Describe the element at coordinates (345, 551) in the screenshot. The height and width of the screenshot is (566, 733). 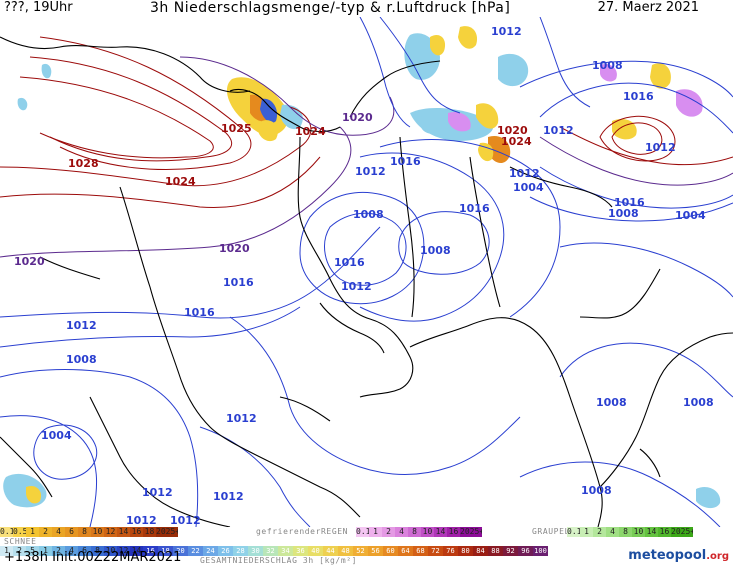
I see `legend-total-swatch: 48` at that location.